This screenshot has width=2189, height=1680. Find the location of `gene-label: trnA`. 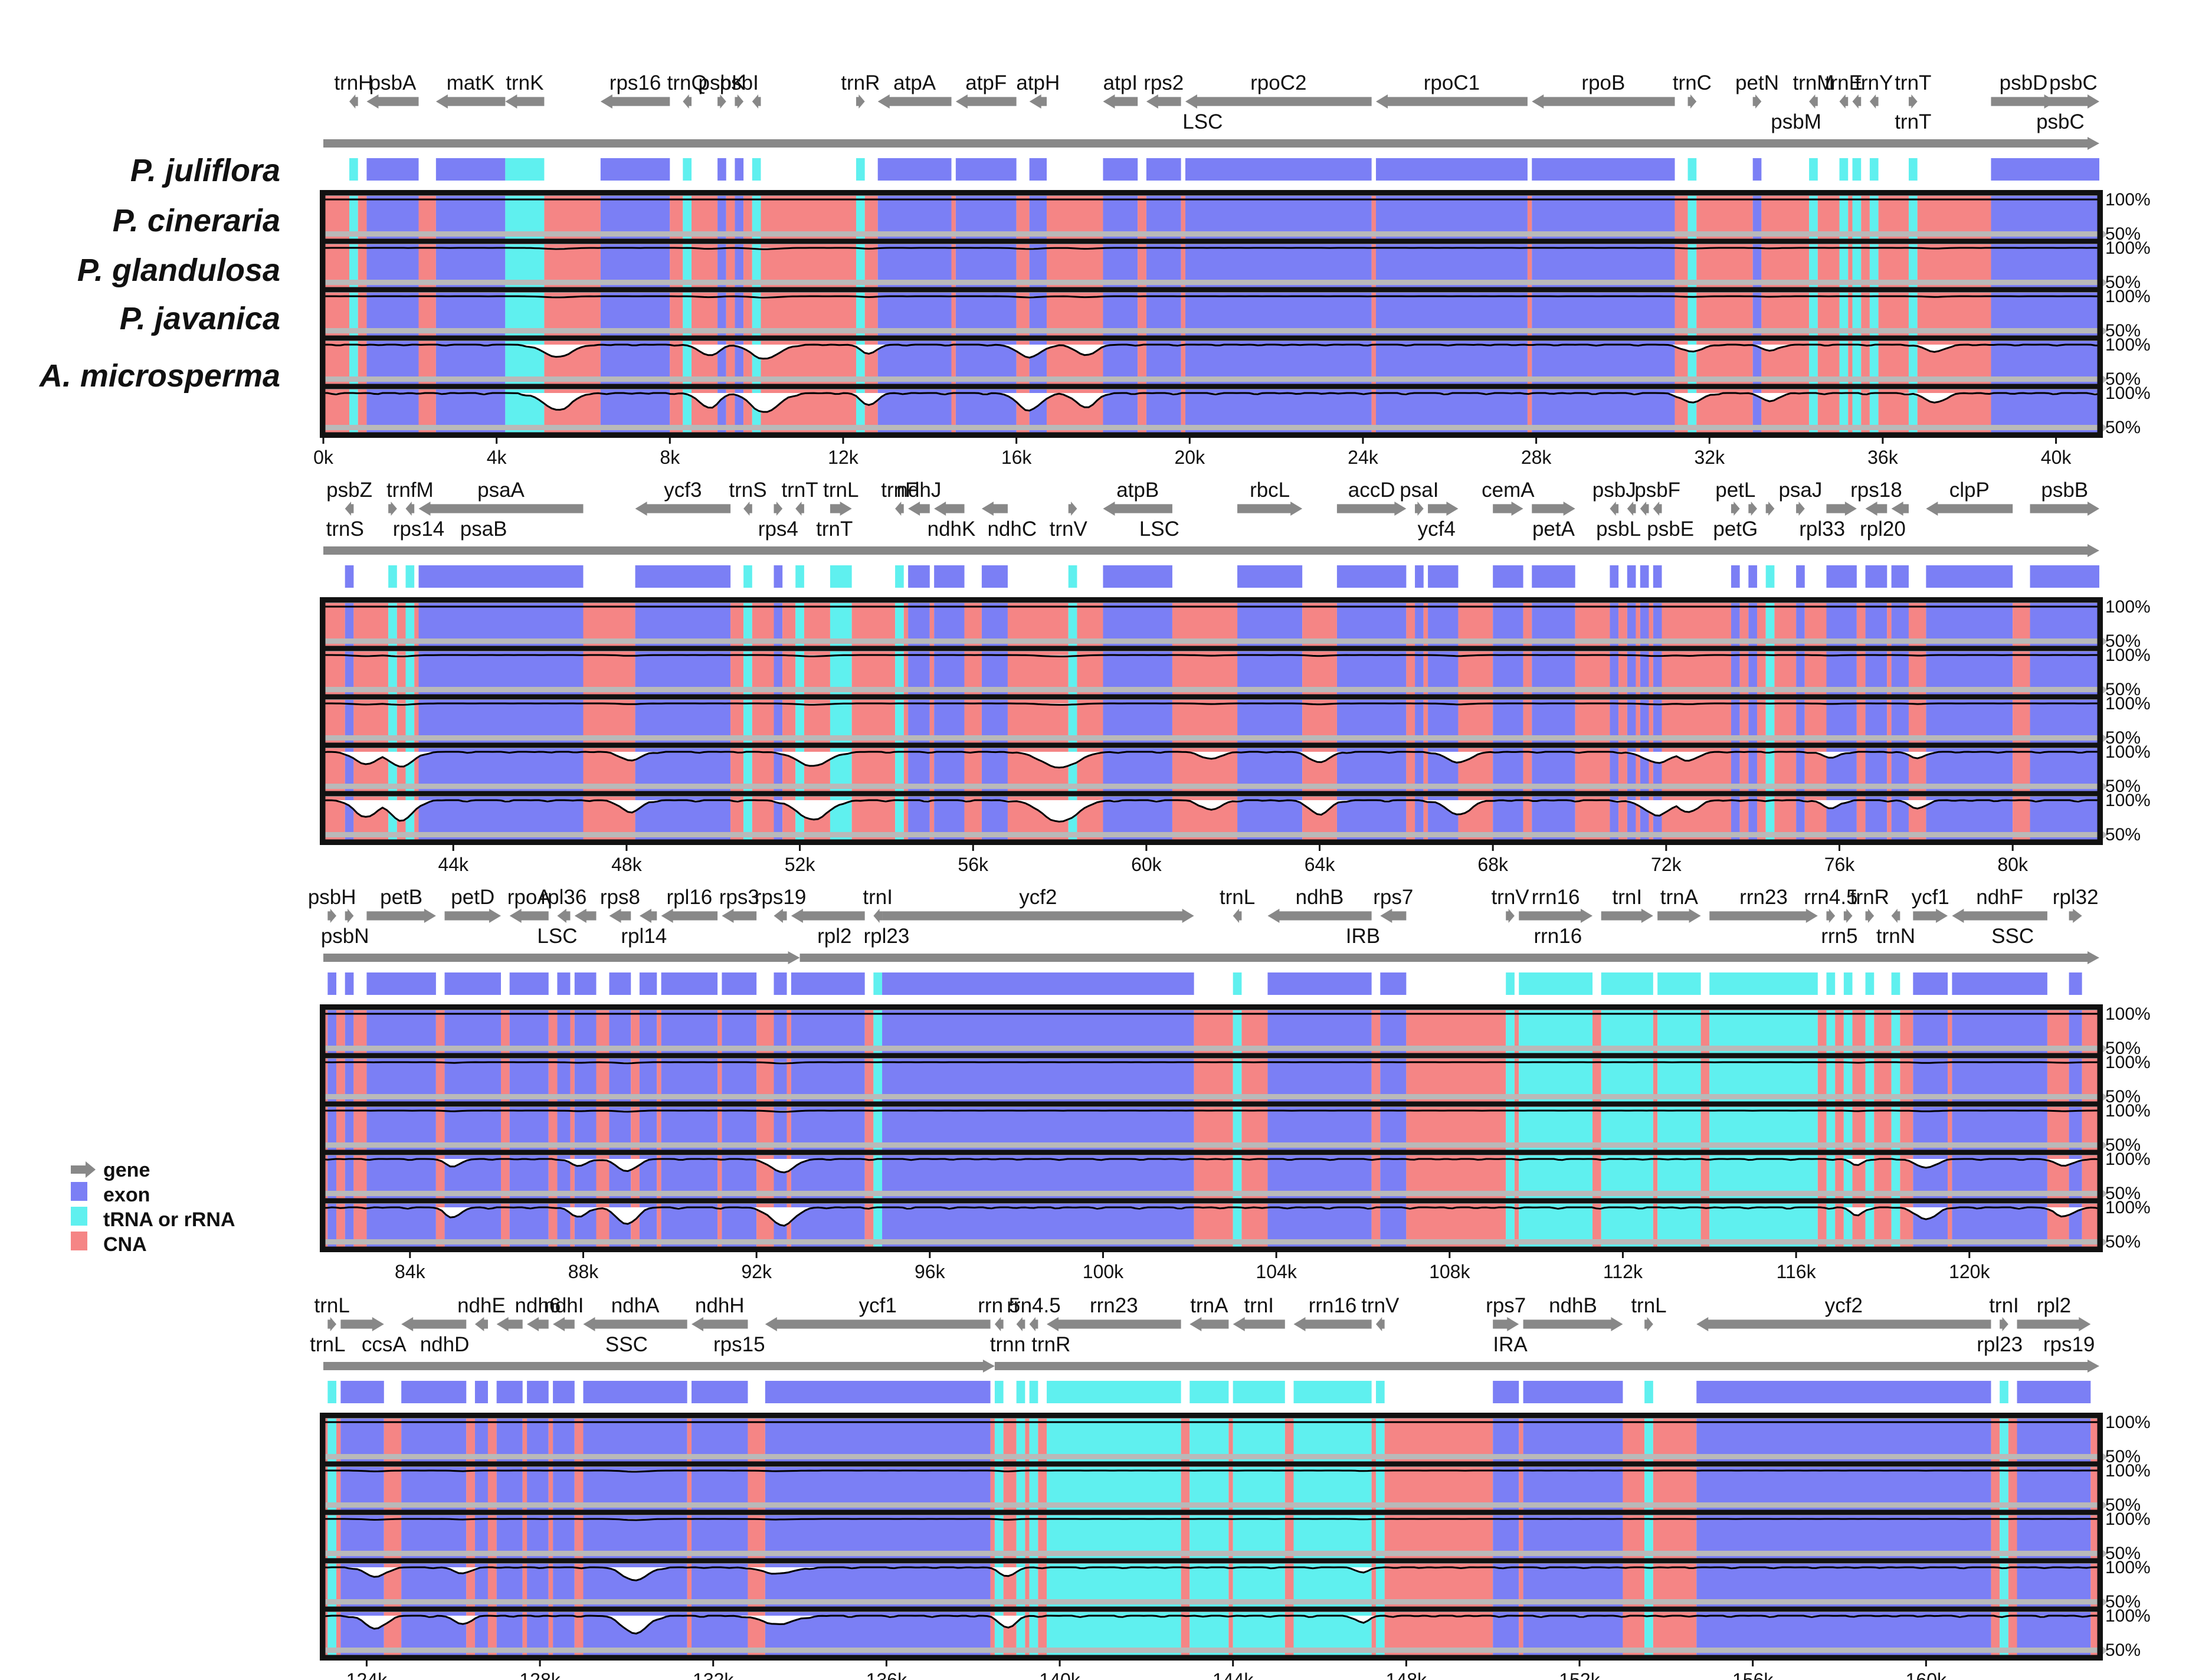

gene-label: trnA is located at coordinates (1209, 1305).